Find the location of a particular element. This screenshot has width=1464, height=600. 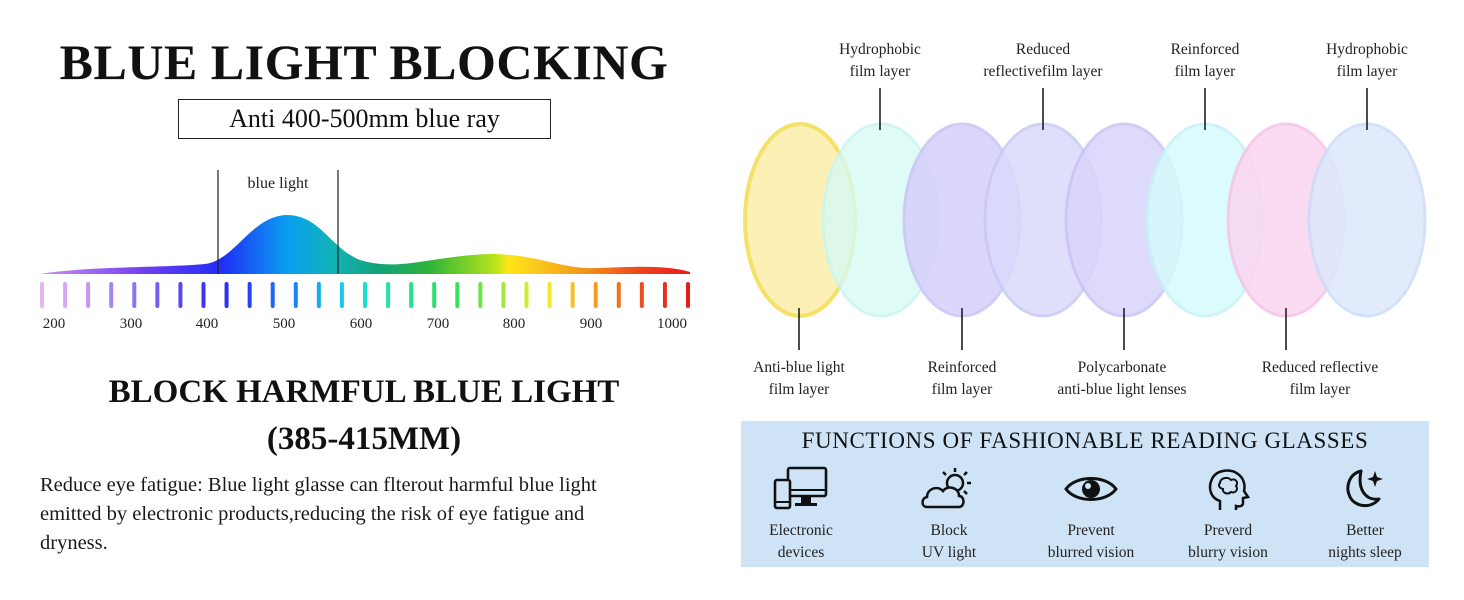

moon-star-icon is located at coordinates (1364, 488).